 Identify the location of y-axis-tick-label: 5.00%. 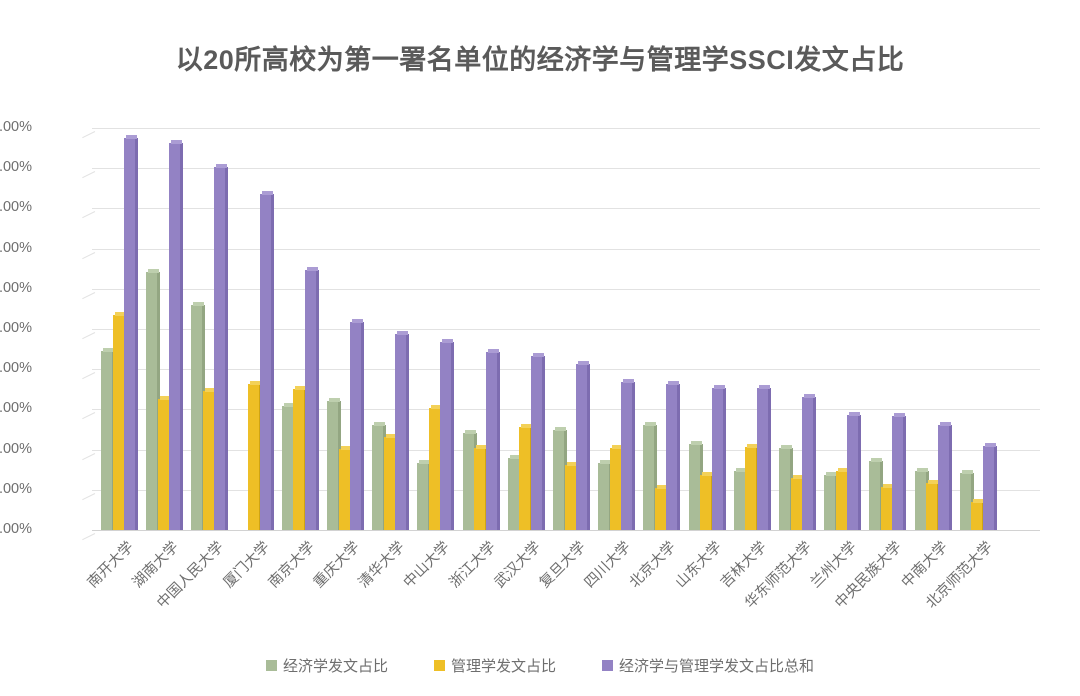
(16, 488).